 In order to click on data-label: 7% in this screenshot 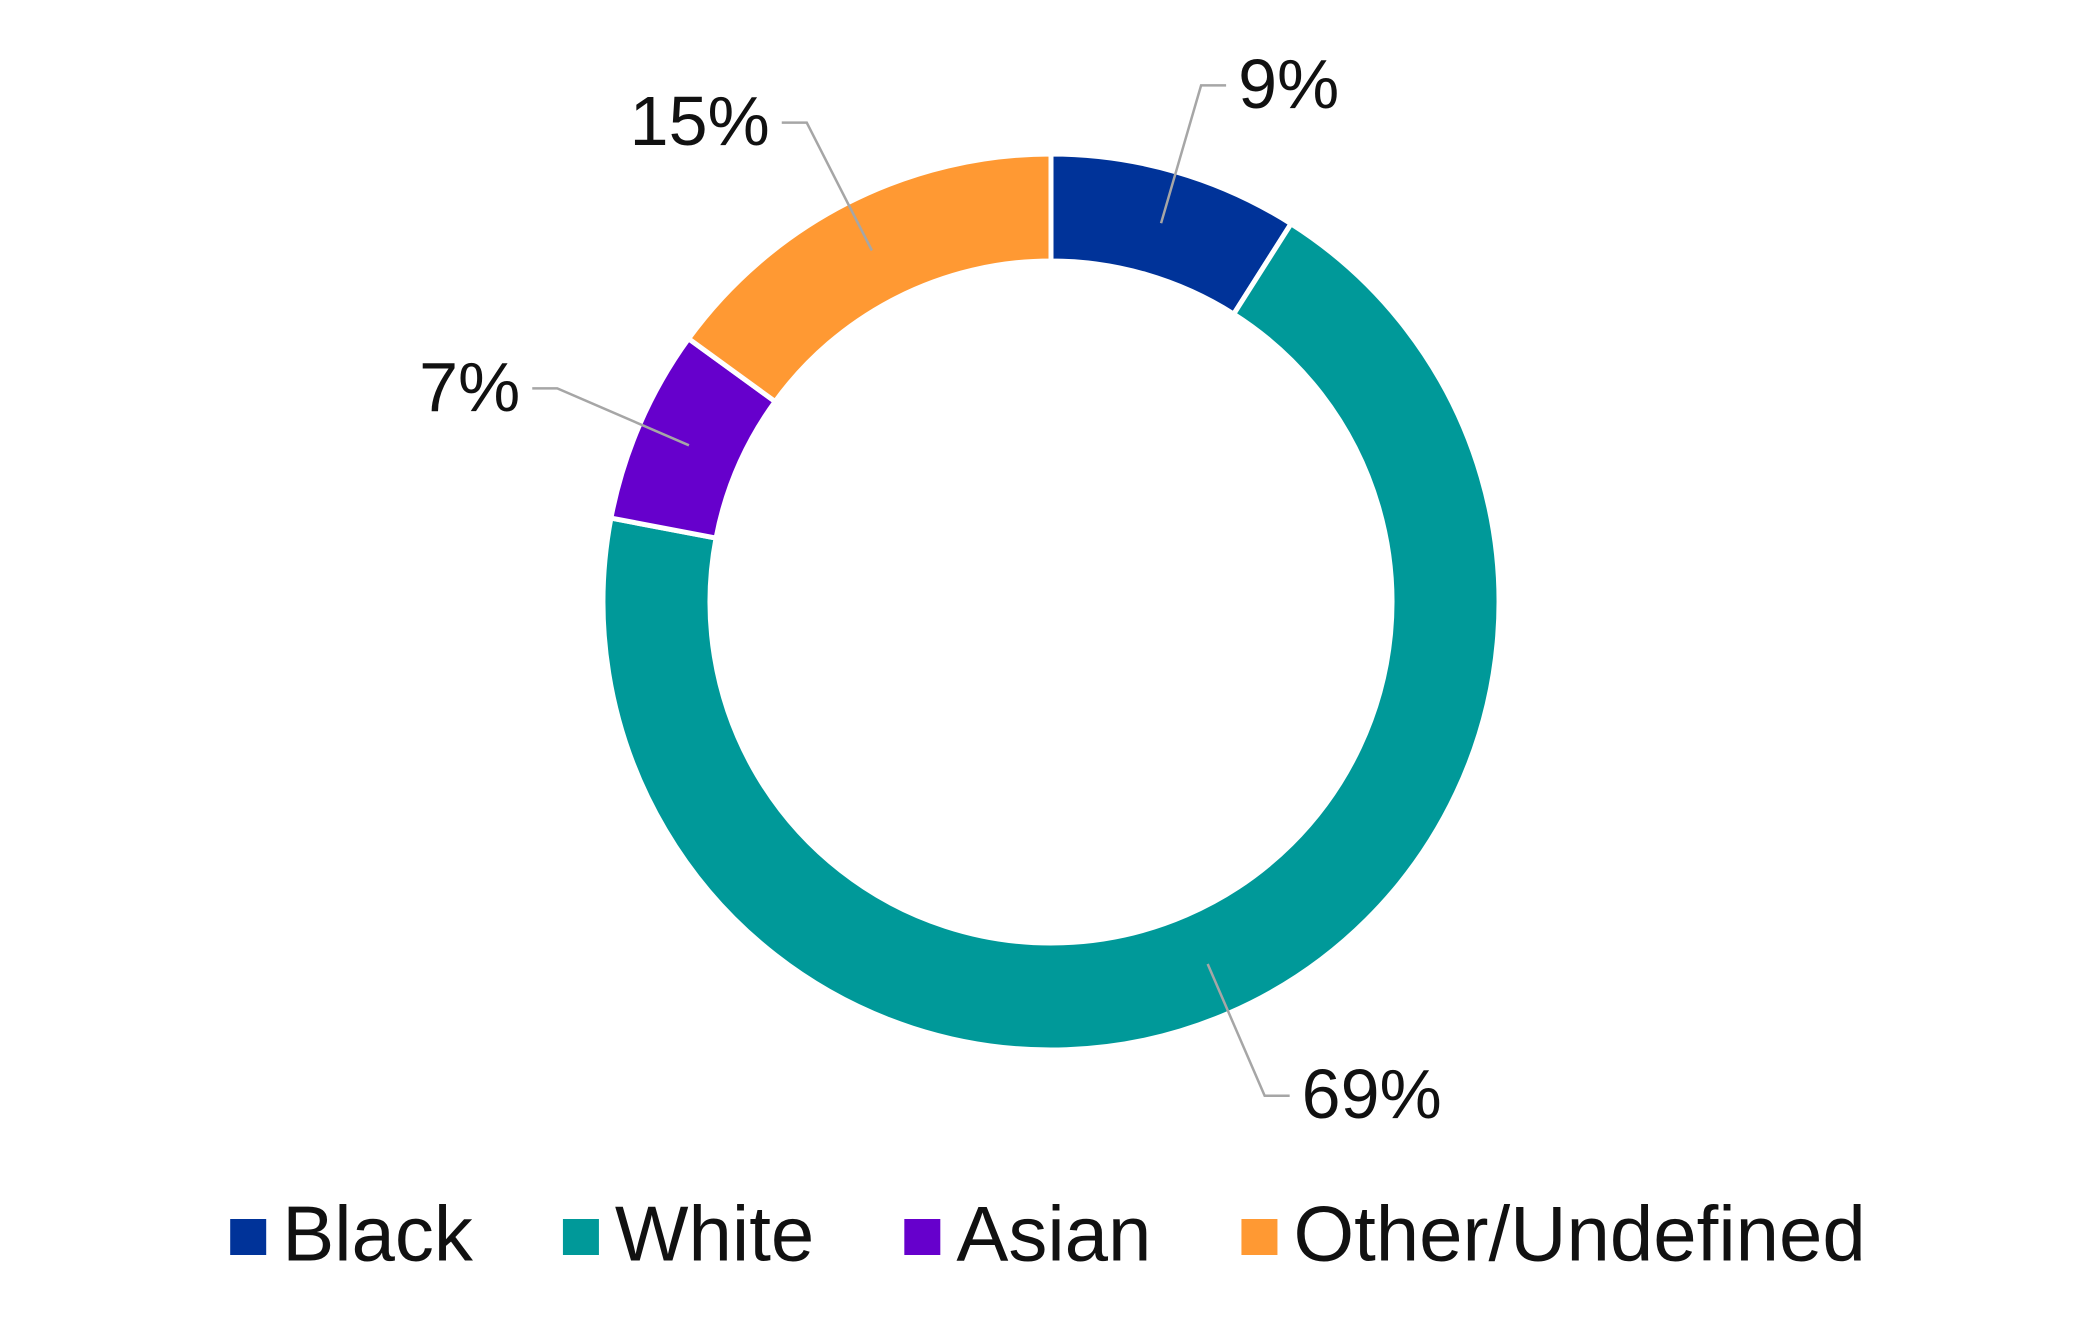, I will do `click(469, 387)`.